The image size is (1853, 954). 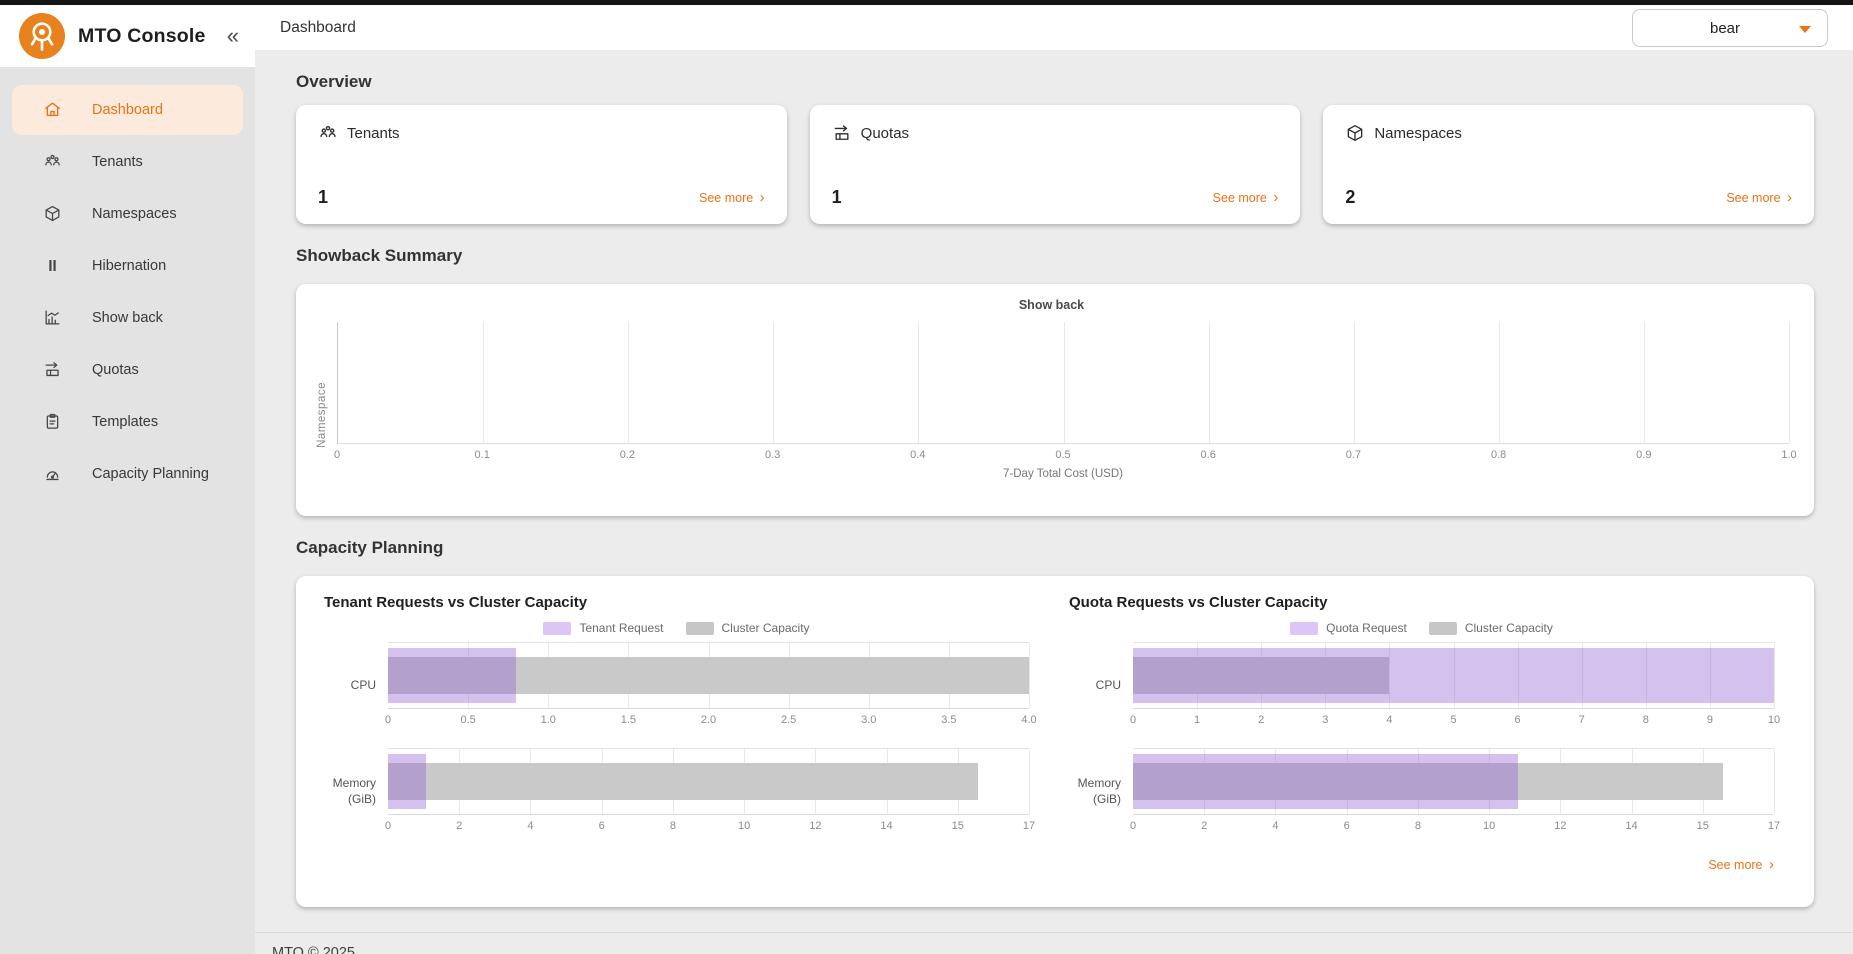 What do you see at coordinates (676, 628) in the screenshot?
I see `chart-legend: Tenant Request Cluster Capacity` at bounding box center [676, 628].